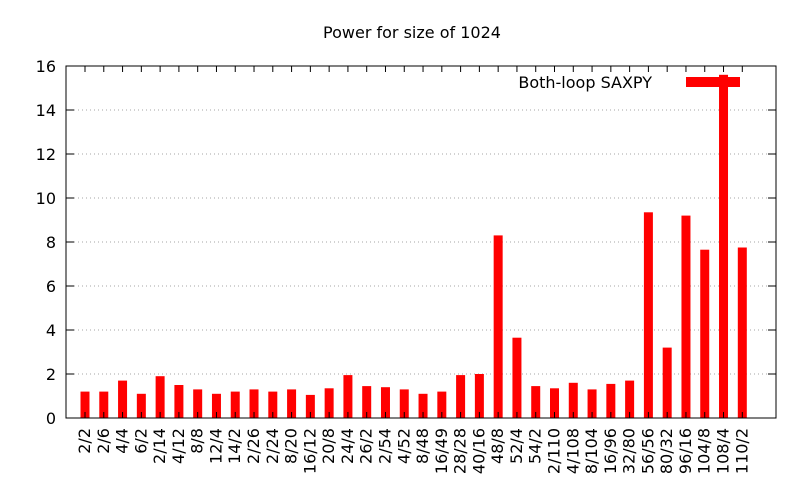 Image resolution: width=800 pixels, height=500 pixels. What do you see at coordinates (197, 441) in the screenshot?
I see `x-tick-label: 8/8` at bounding box center [197, 441].